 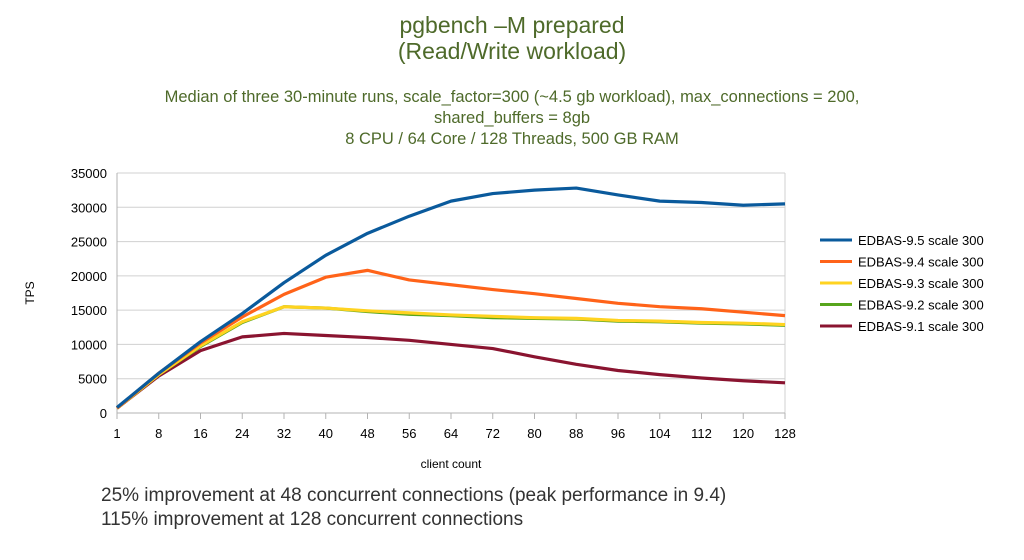 What do you see at coordinates (103, 413) in the screenshot?
I see `y-tick-label: 0` at bounding box center [103, 413].